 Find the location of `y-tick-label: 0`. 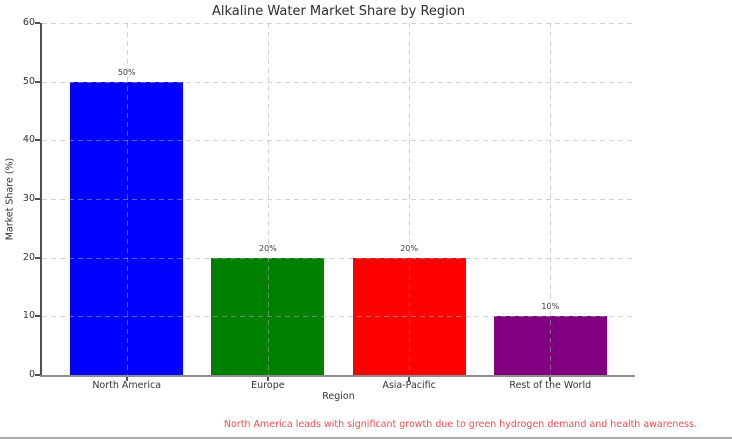

y-tick-label: 0 is located at coordinates (31, 374).